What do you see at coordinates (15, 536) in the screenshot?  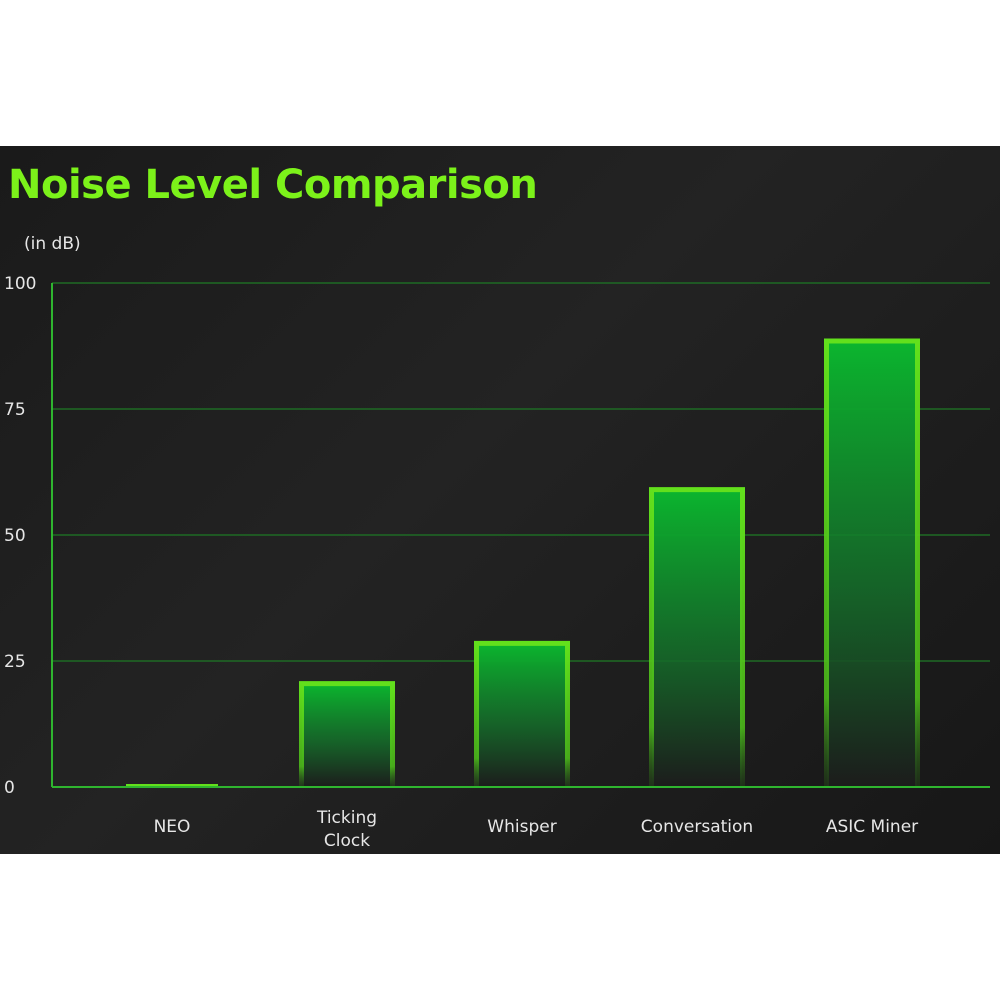 I see `y-tick-label: 50` at bounding box center [15, 536].